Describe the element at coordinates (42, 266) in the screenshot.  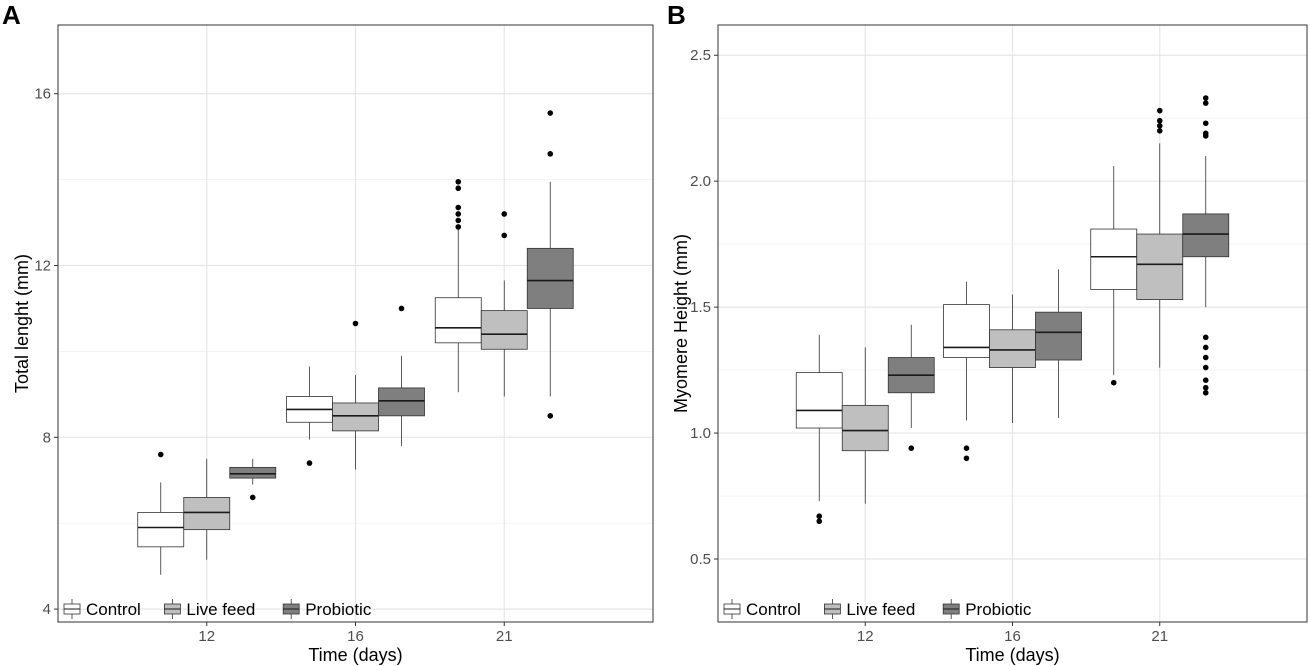
I see `y-tick-label: 12` at that location.